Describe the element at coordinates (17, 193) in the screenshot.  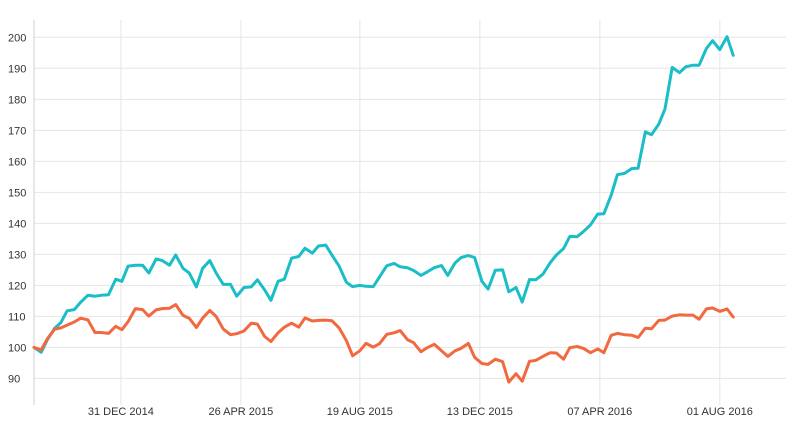
I see `y-tick-label: 150` at that location.